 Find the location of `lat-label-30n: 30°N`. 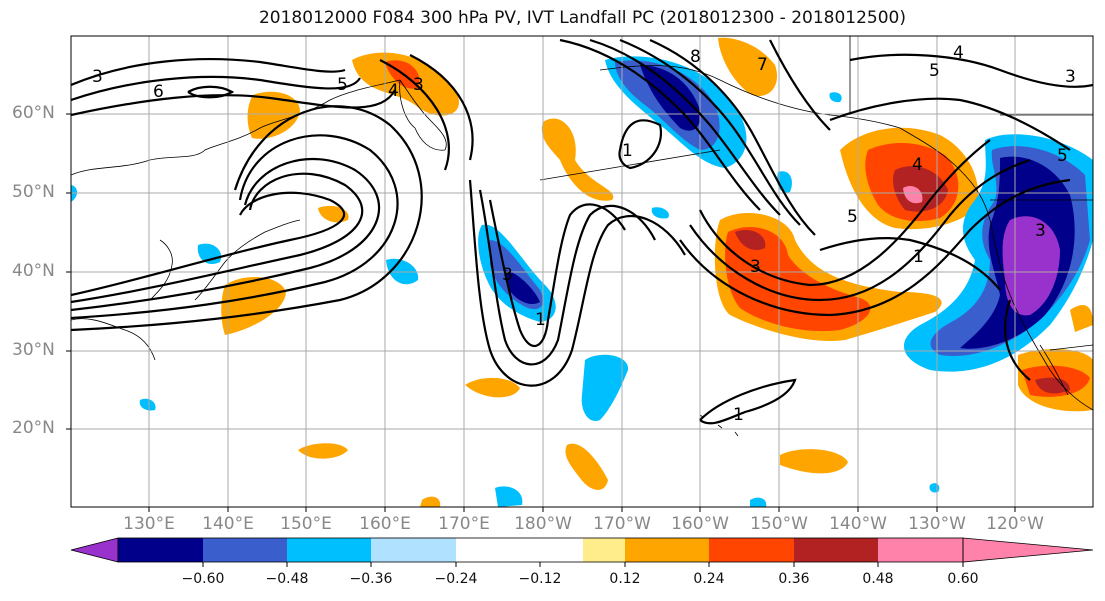

lat-label-30n: 30°N is located at coordinates (33, 350).